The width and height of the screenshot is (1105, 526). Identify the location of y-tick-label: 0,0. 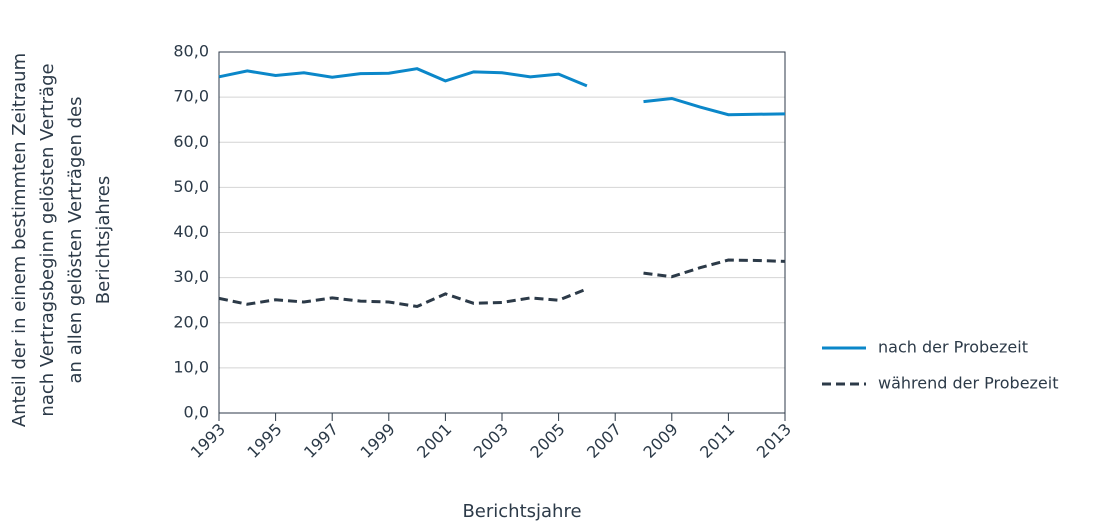
(196, 412).